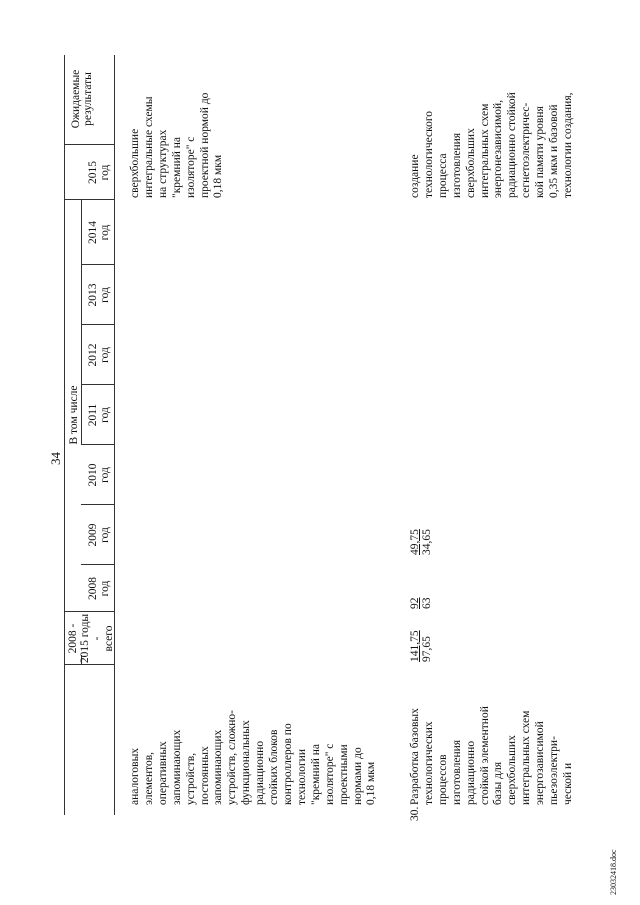 Image resolution: width=640 pixels, height=905 pixels. Describe the element at coordinates (99, 232) in the screenshot. I see `header-year-2014: 2014 год` at that location.